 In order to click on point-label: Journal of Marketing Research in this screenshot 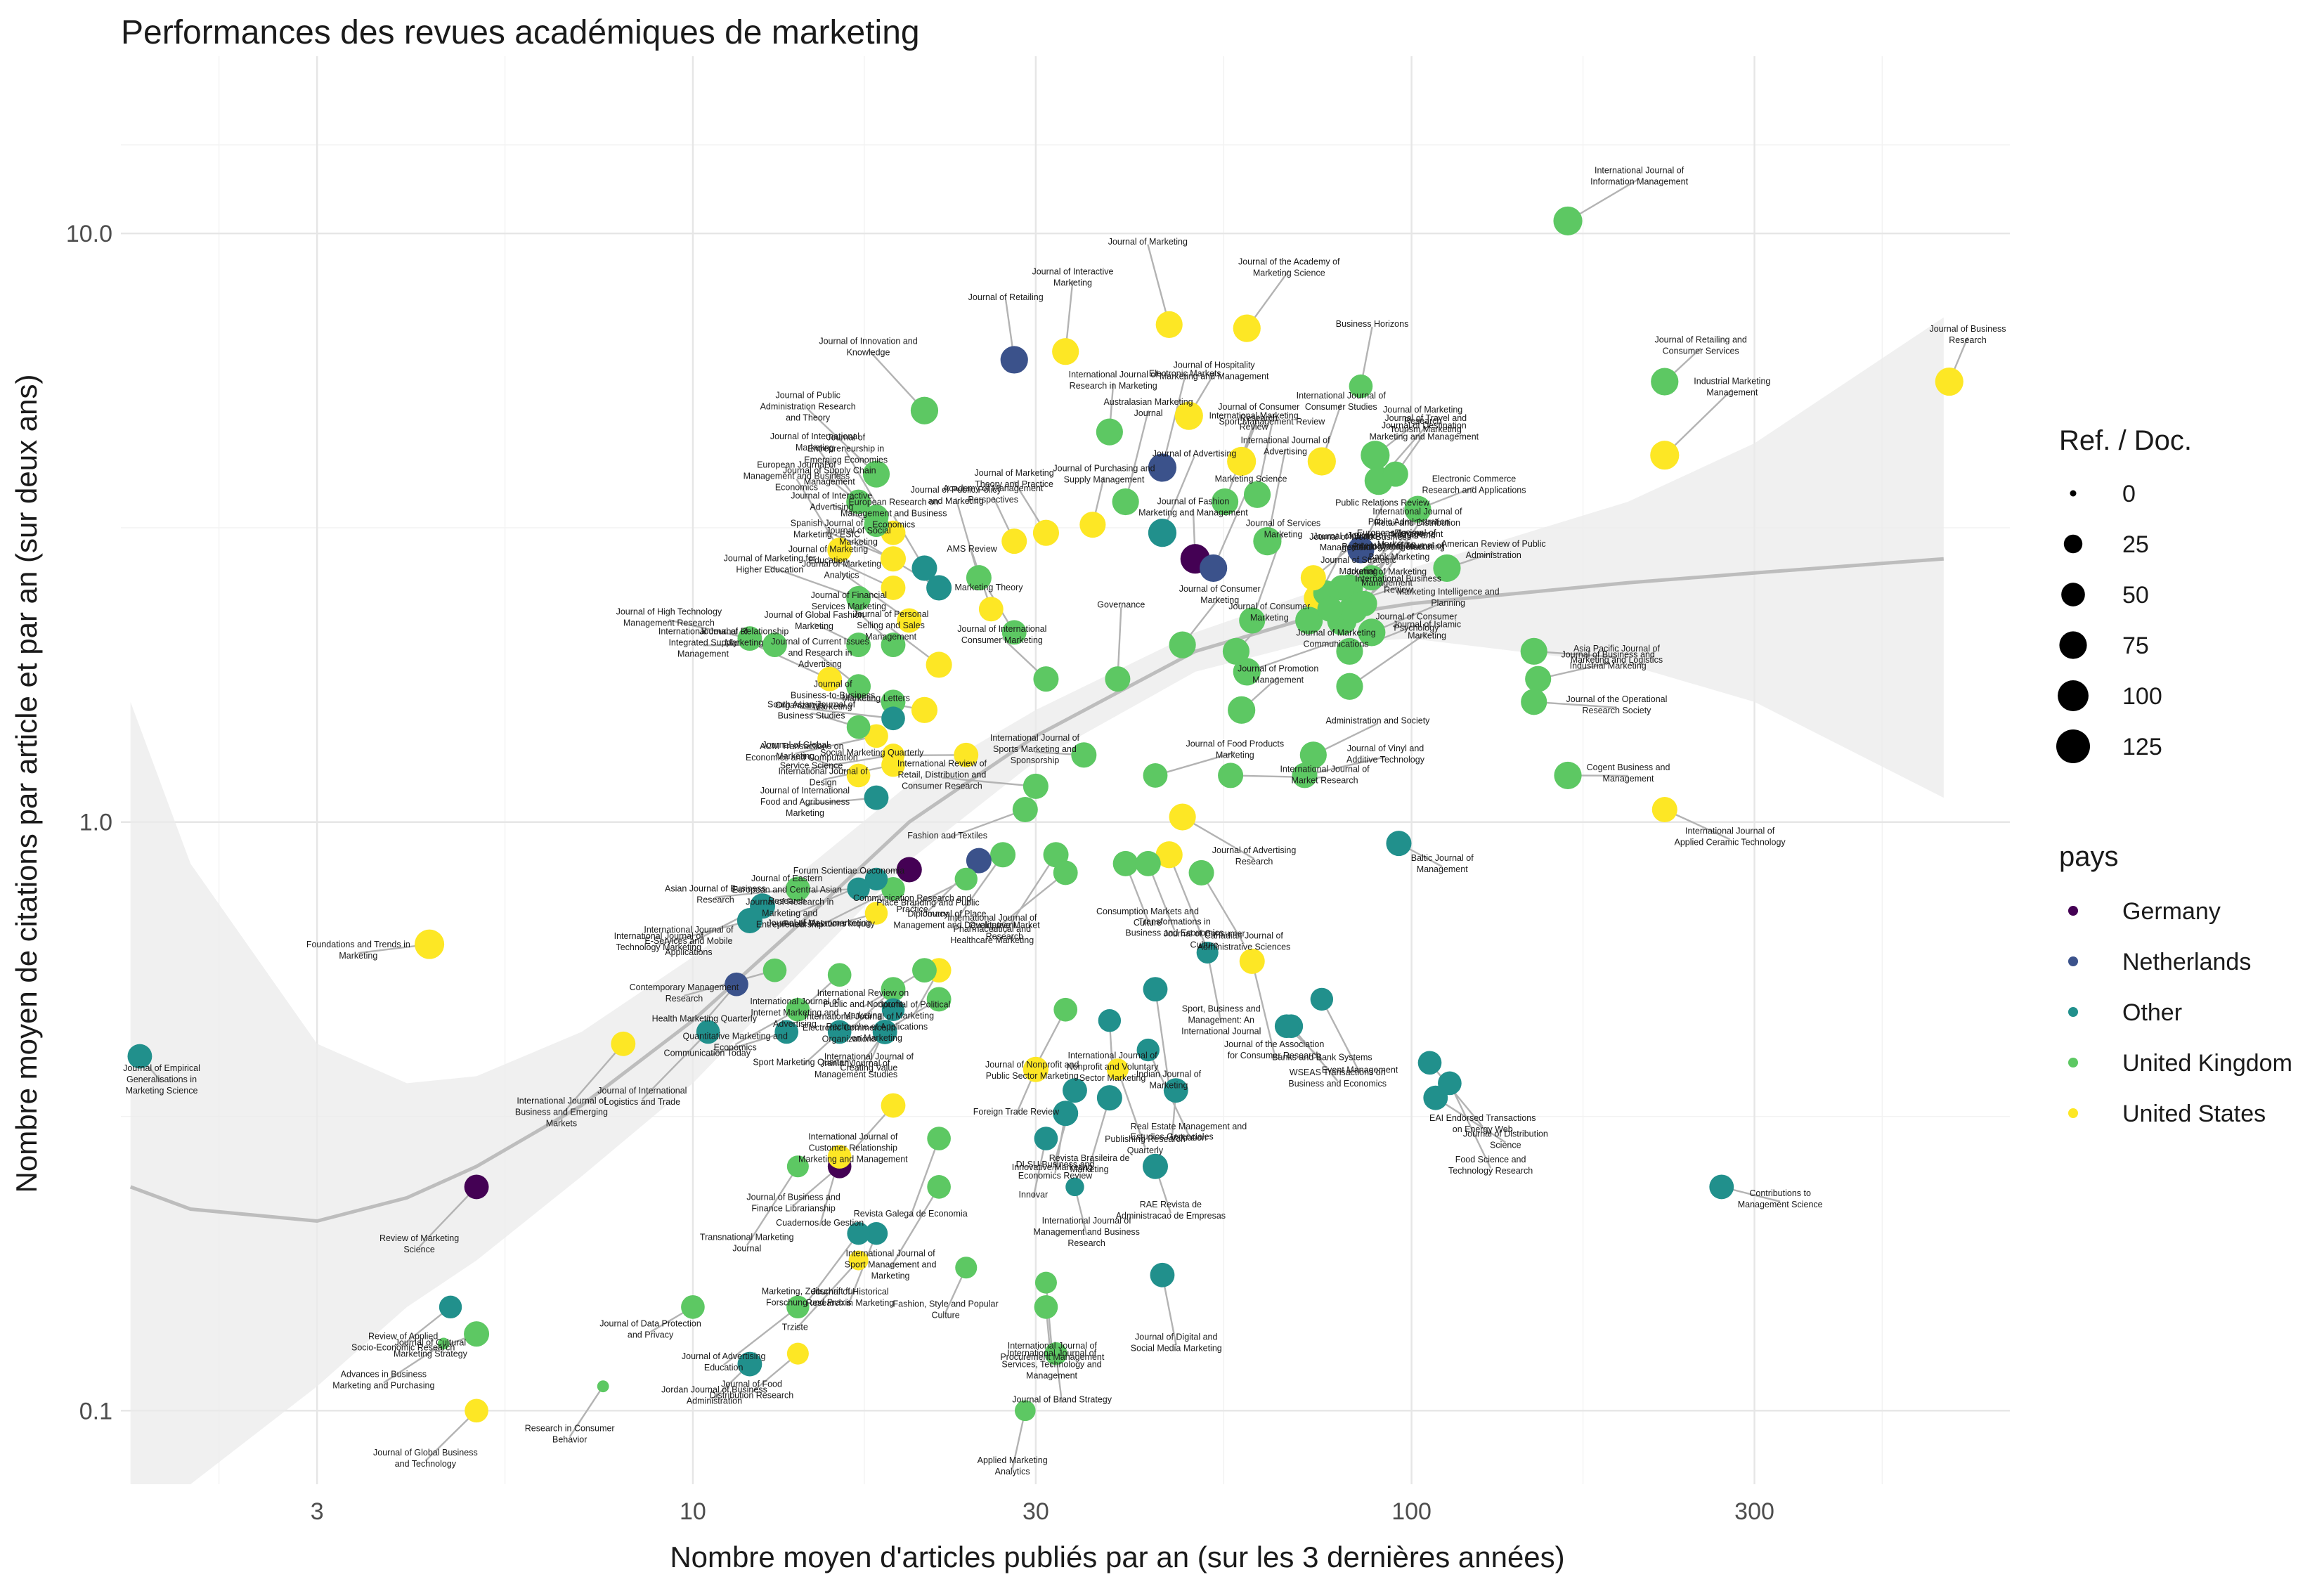, I will do `click(1422, 415)`.